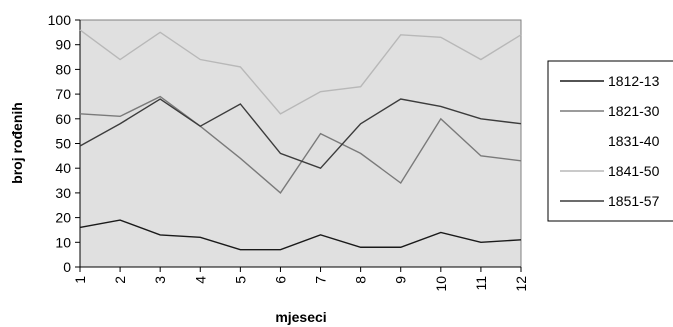  What do you see at coordinates (63, 45) in the screenshot?
I see `y-tick-label: 90` at bounding box center [63, 45].